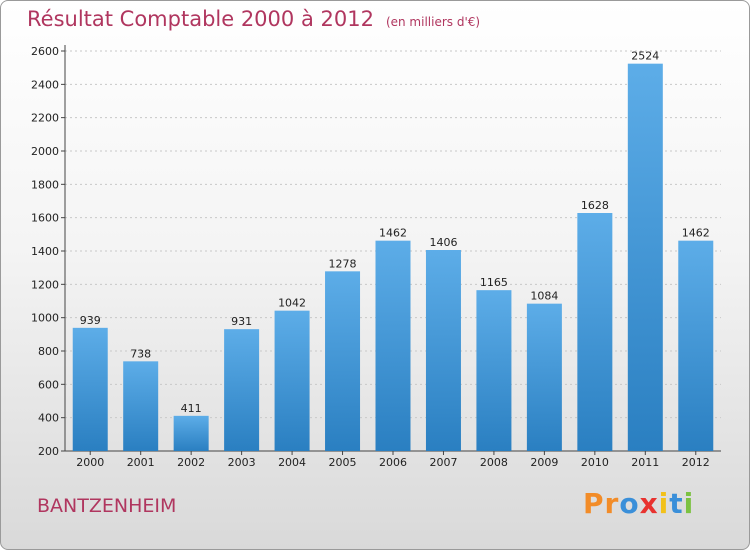 This screenshot has width=750, height=550. I want to click on y-tick-label: 400, so click(48, 418).